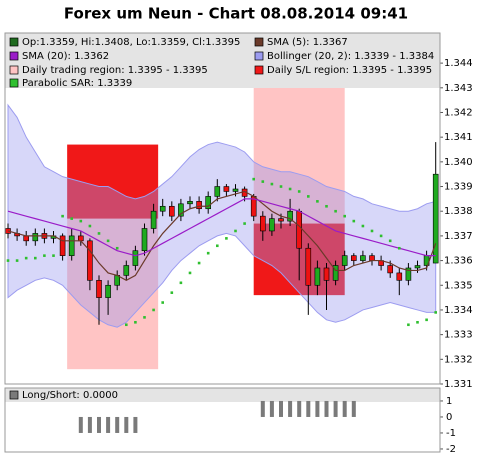 This screenshot has width=480, height=457. I want to click on legend-label: Bollinger (20, 2): 1.3339 - 1.3384, so click(350, 56).